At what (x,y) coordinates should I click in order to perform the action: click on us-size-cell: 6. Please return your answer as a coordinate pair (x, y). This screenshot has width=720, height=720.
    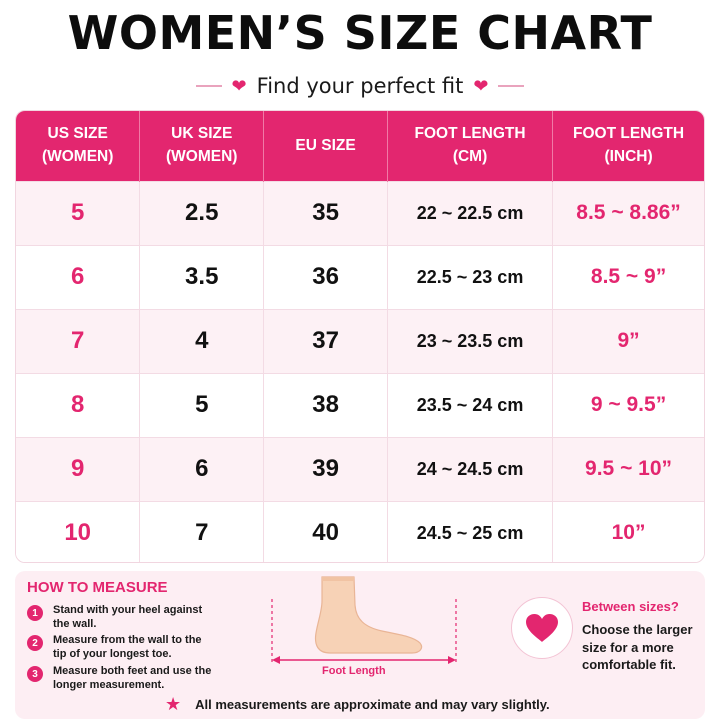
    Looking at the image, I should click on (78, 276).